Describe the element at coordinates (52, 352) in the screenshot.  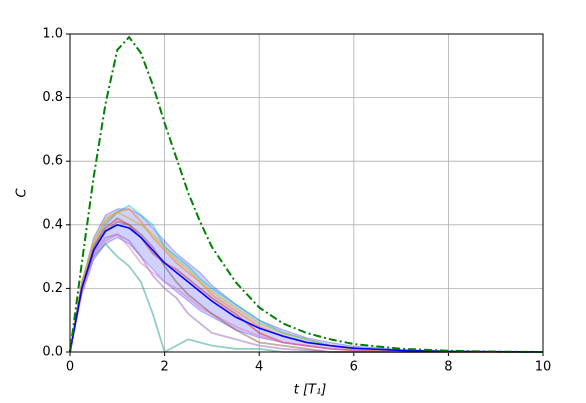
I see `y-tick-label: 0.0` at that location.